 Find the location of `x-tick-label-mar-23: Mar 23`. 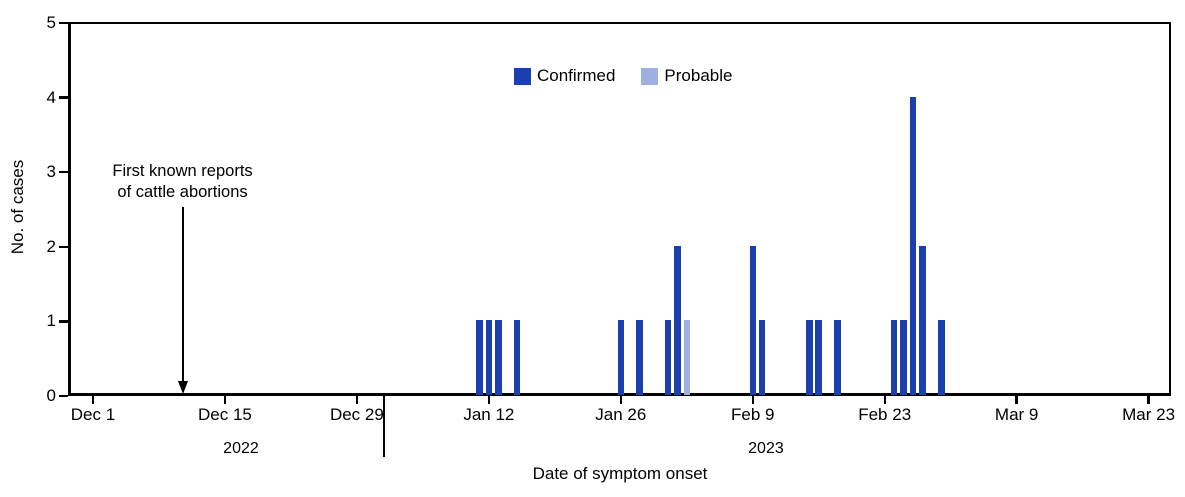

x-tick-label-mar-23: Mar 23 is located at coordinates (1149, 414).